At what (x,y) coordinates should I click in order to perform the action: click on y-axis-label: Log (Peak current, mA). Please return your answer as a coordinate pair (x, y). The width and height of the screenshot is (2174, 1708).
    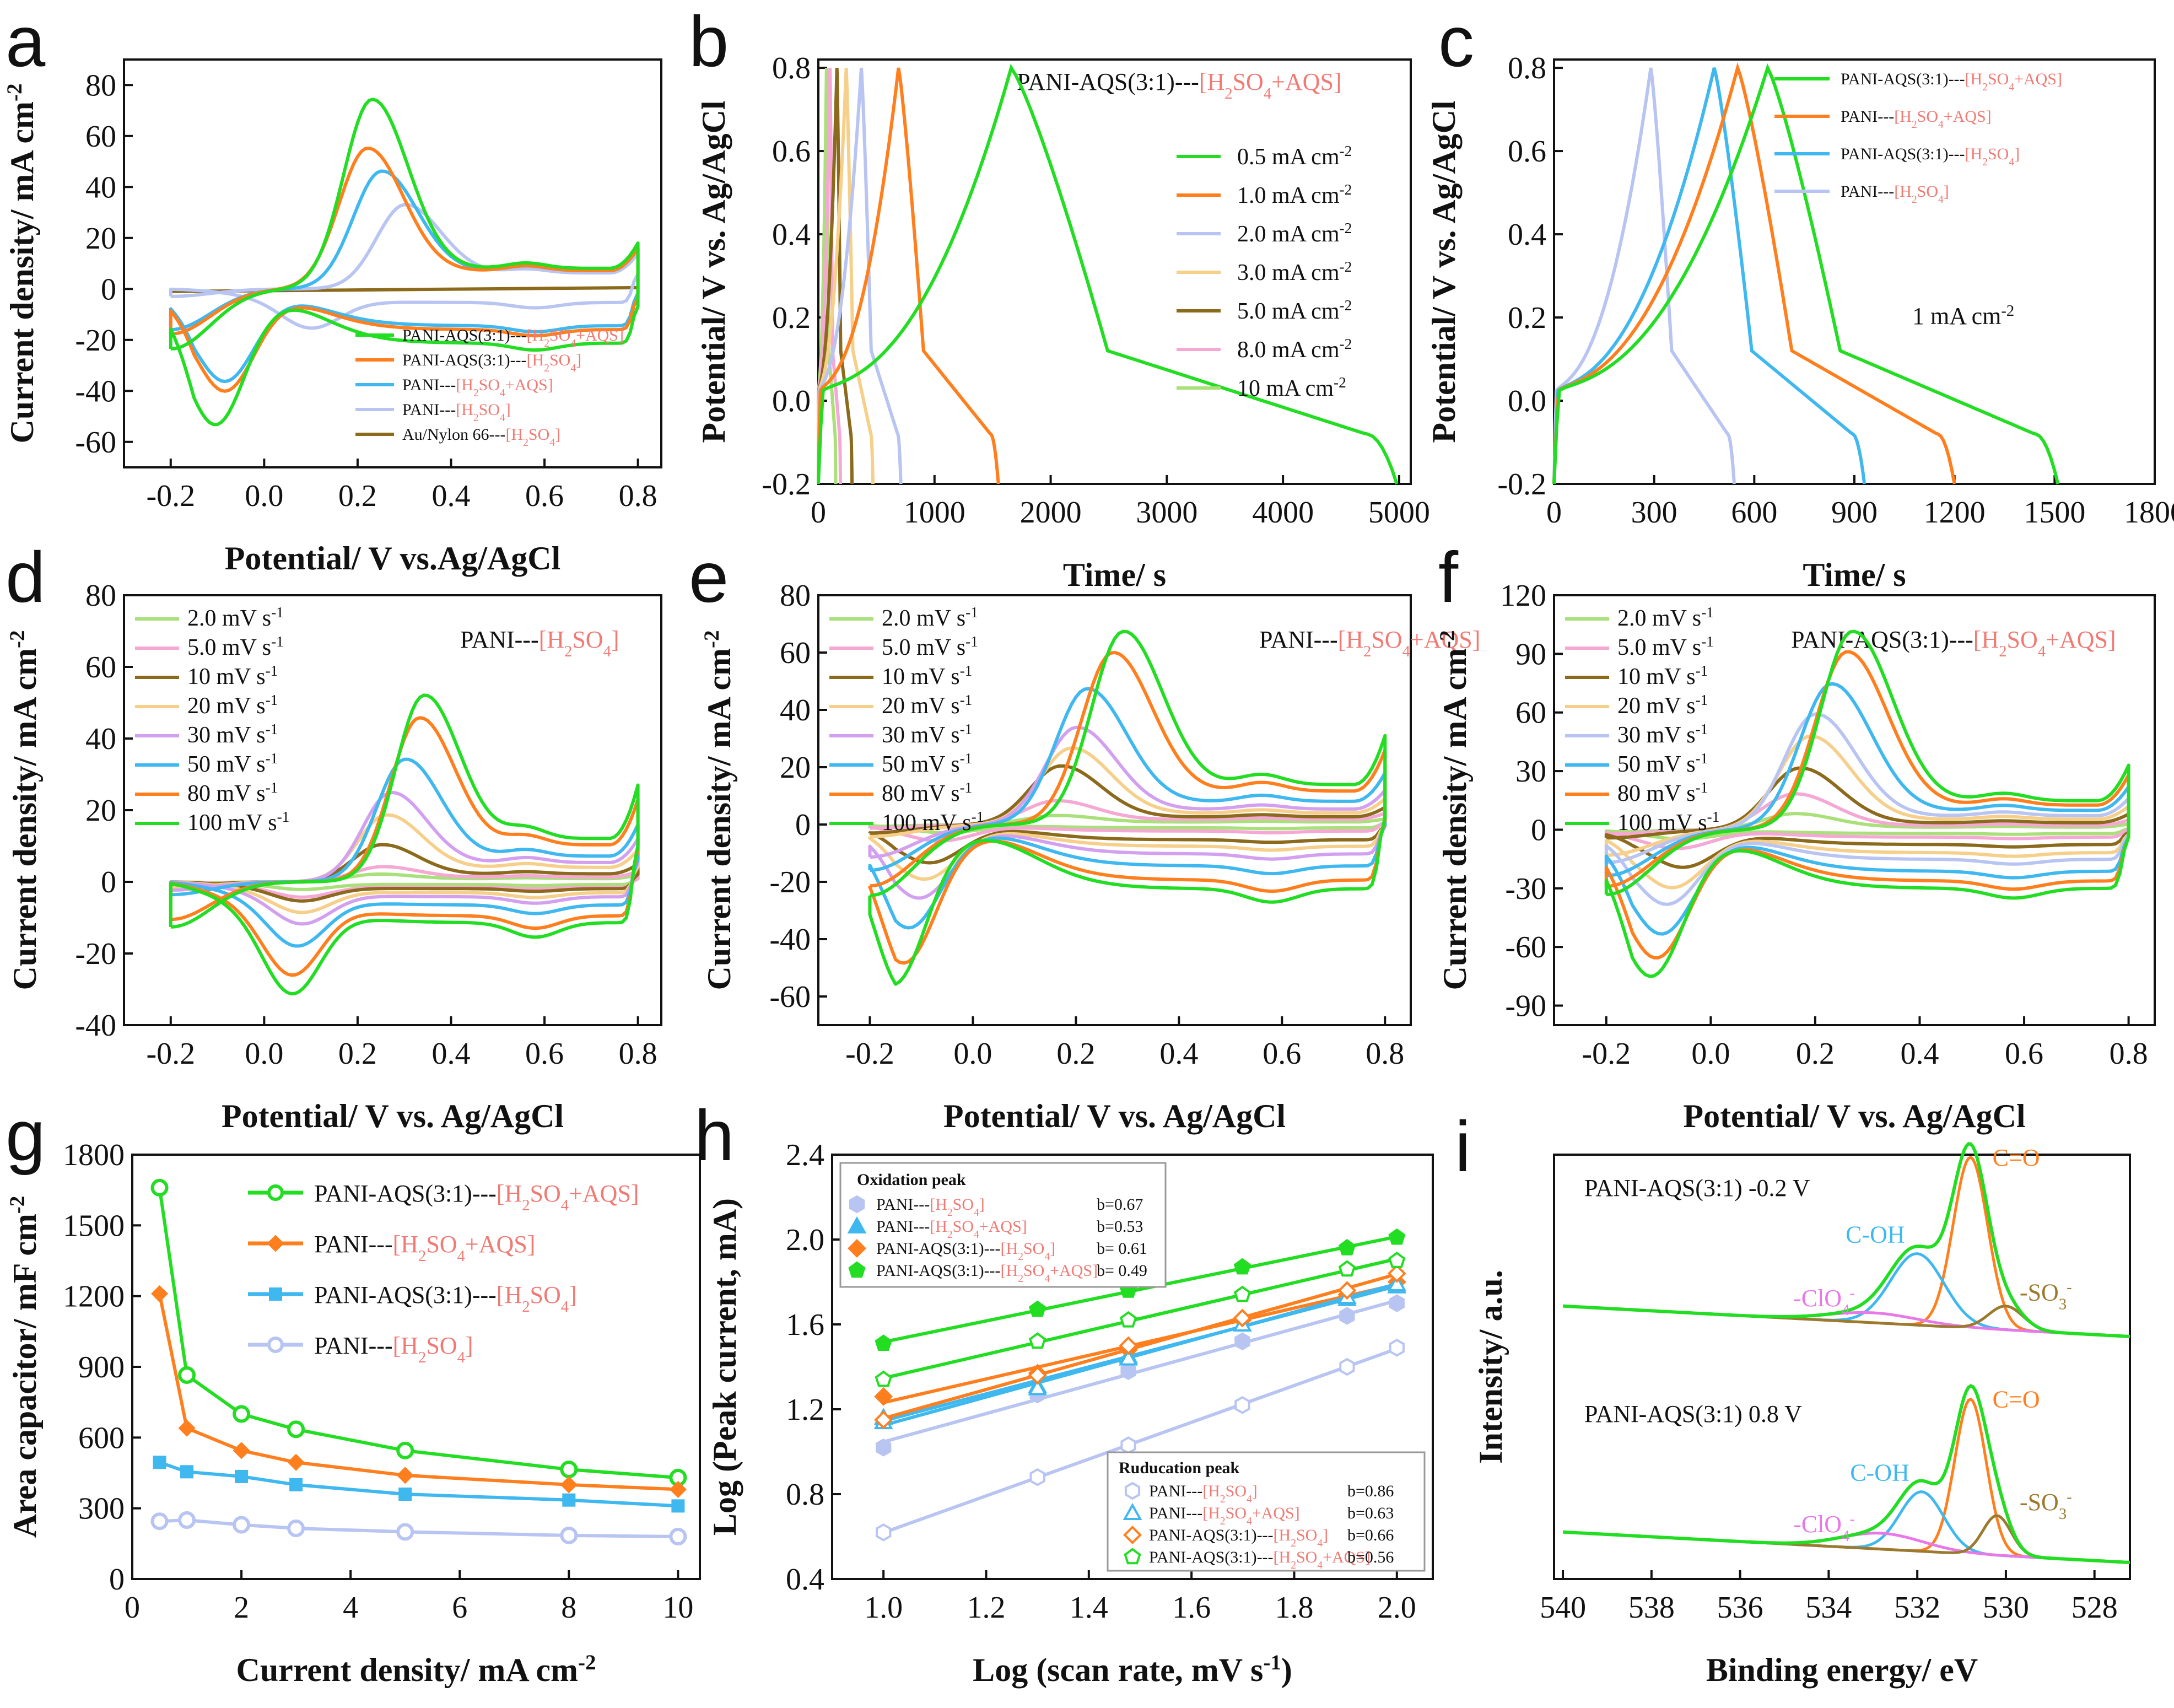
    Looking at the image, I should click on (724, 1366).